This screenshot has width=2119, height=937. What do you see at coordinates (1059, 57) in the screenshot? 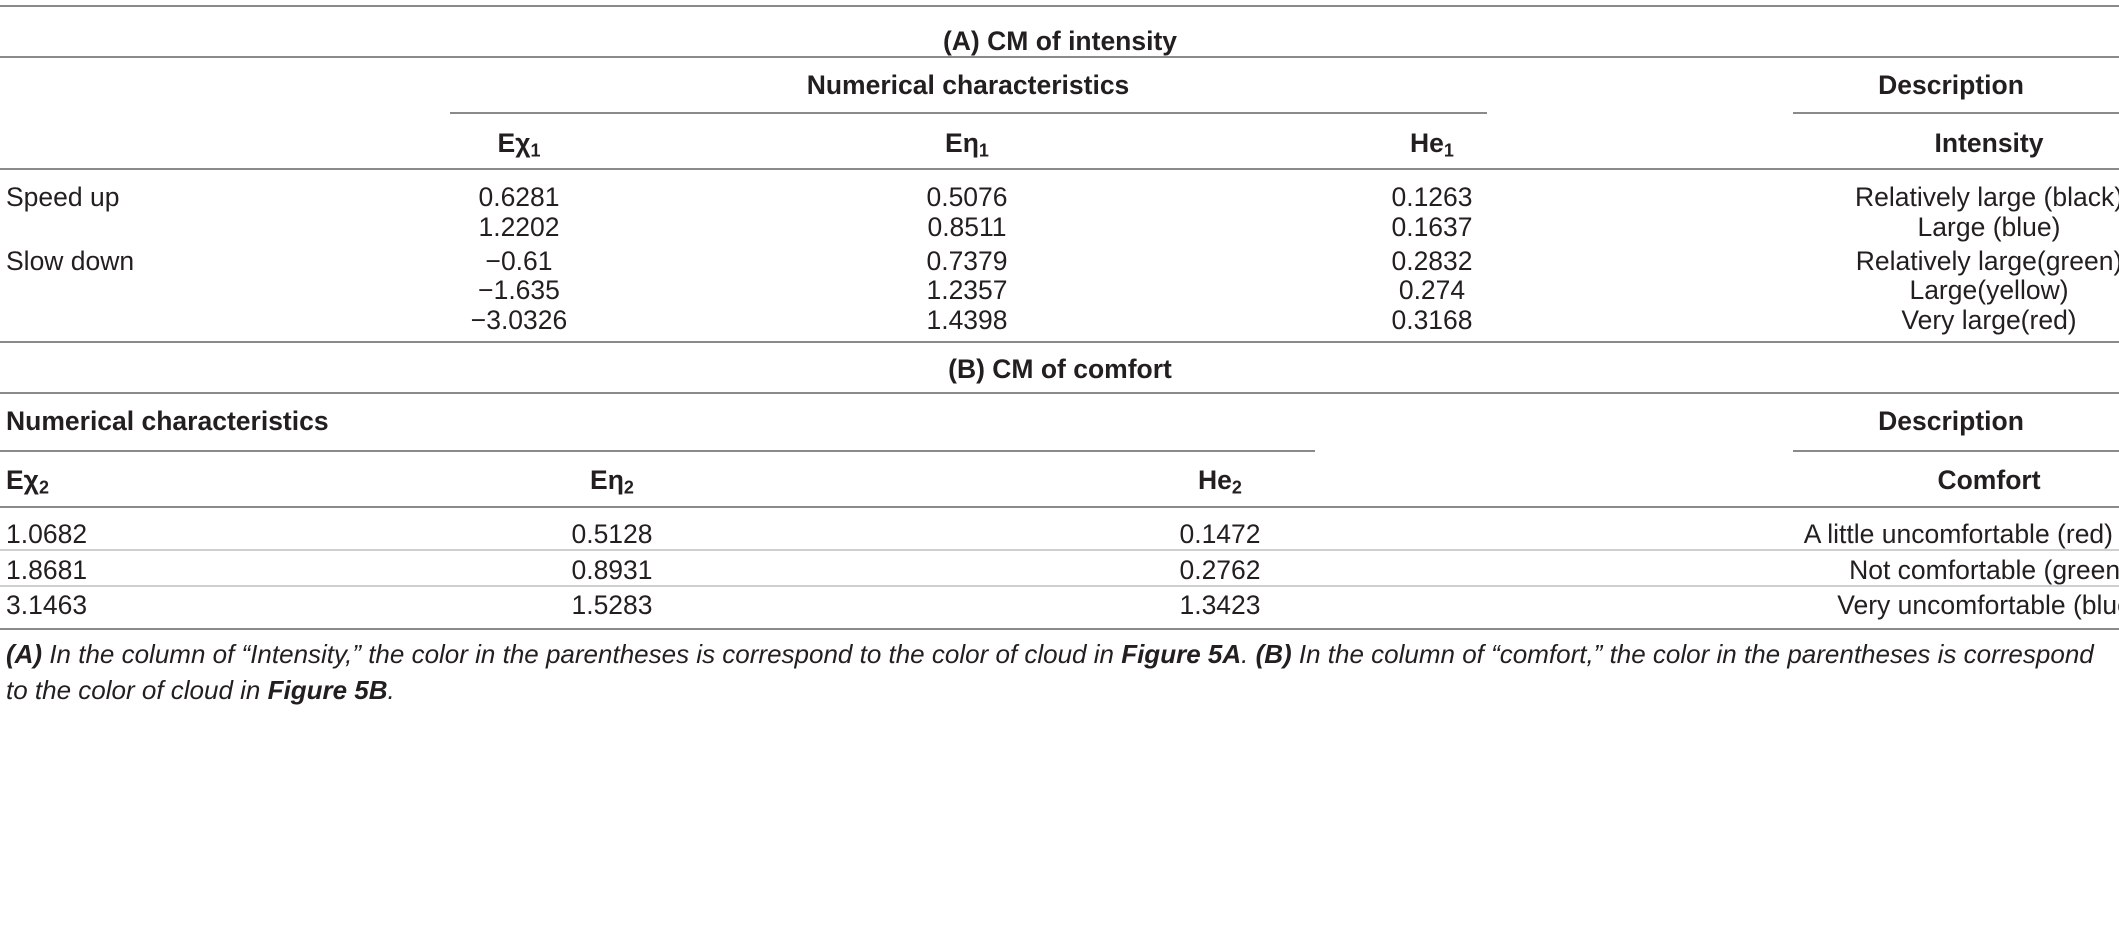
I see `rule-a-title` at bounding box center [1059, 57].